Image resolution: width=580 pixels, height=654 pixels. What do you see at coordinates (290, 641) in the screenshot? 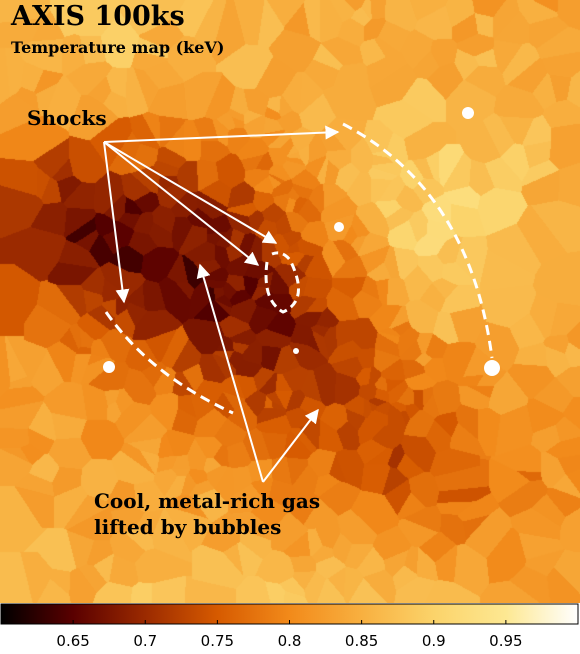
I see `colorbar-tick-label: 0.8` at bounding box center [290, 641].